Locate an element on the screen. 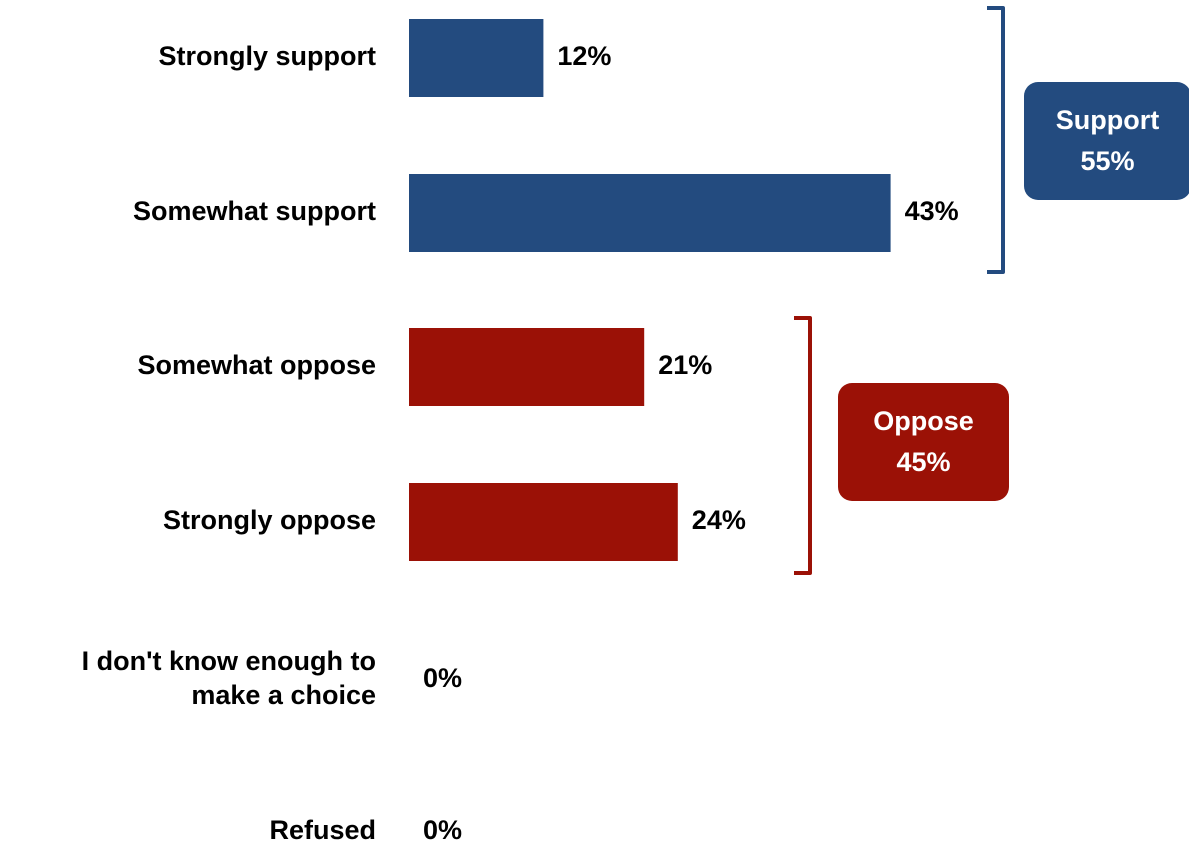 The image size is (1189, 847). category-label: Somewhat oppose is located at coordinates (256, 365).